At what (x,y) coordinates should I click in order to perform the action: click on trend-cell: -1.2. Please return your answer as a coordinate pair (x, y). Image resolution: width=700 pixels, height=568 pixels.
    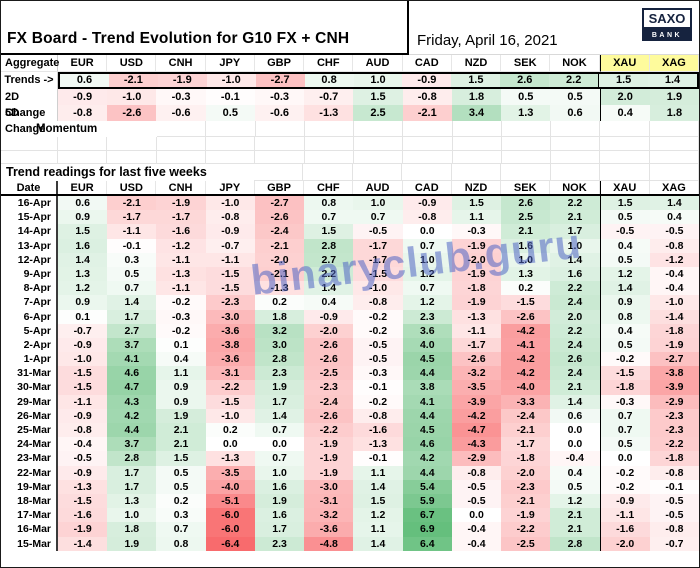
    Looking at the image, I should click on (674, 259).